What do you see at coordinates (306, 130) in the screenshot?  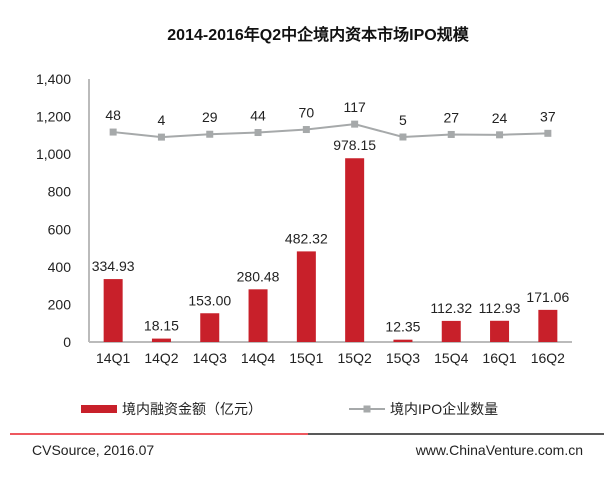 I see `line-point-15Q1` at bounding box center [306, 130].